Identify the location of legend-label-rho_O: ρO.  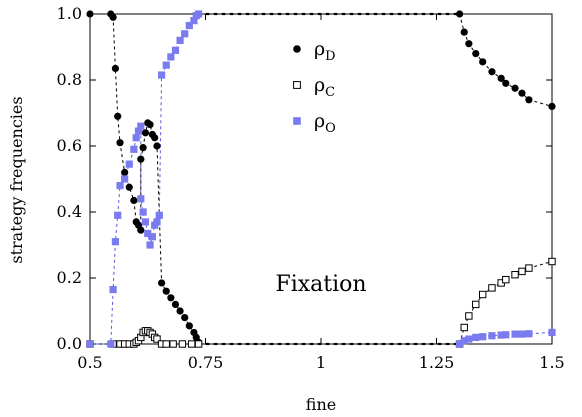
(325, 123).